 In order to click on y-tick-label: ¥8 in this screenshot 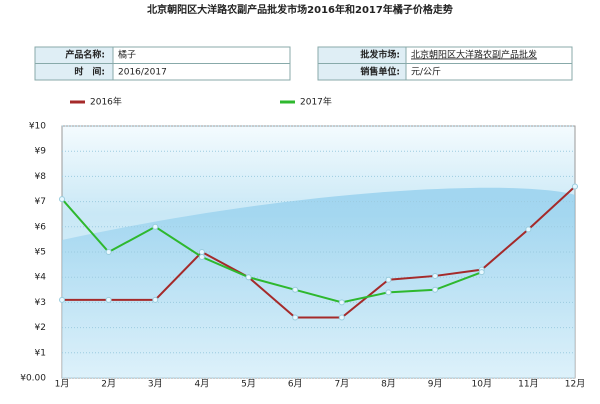, I will do `click(41, 177)`.